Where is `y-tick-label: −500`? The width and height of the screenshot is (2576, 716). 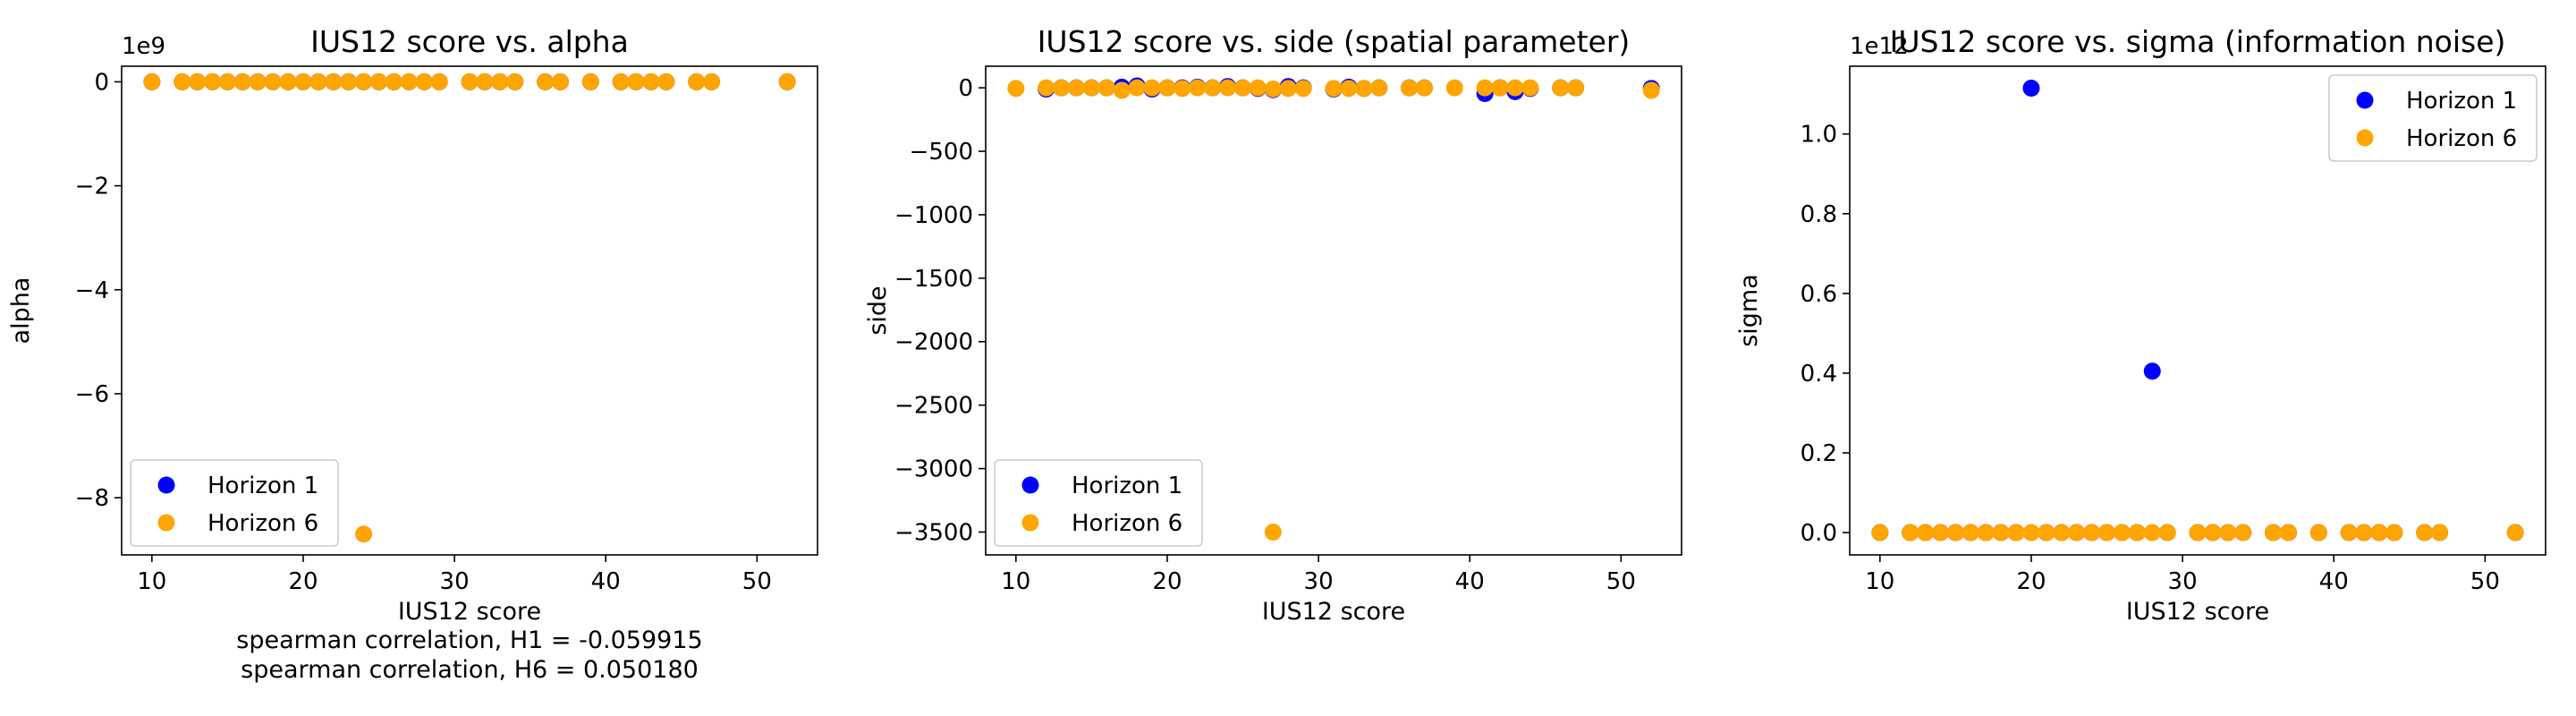
y-tick-label: −500 is located at coordinates (941, 152).